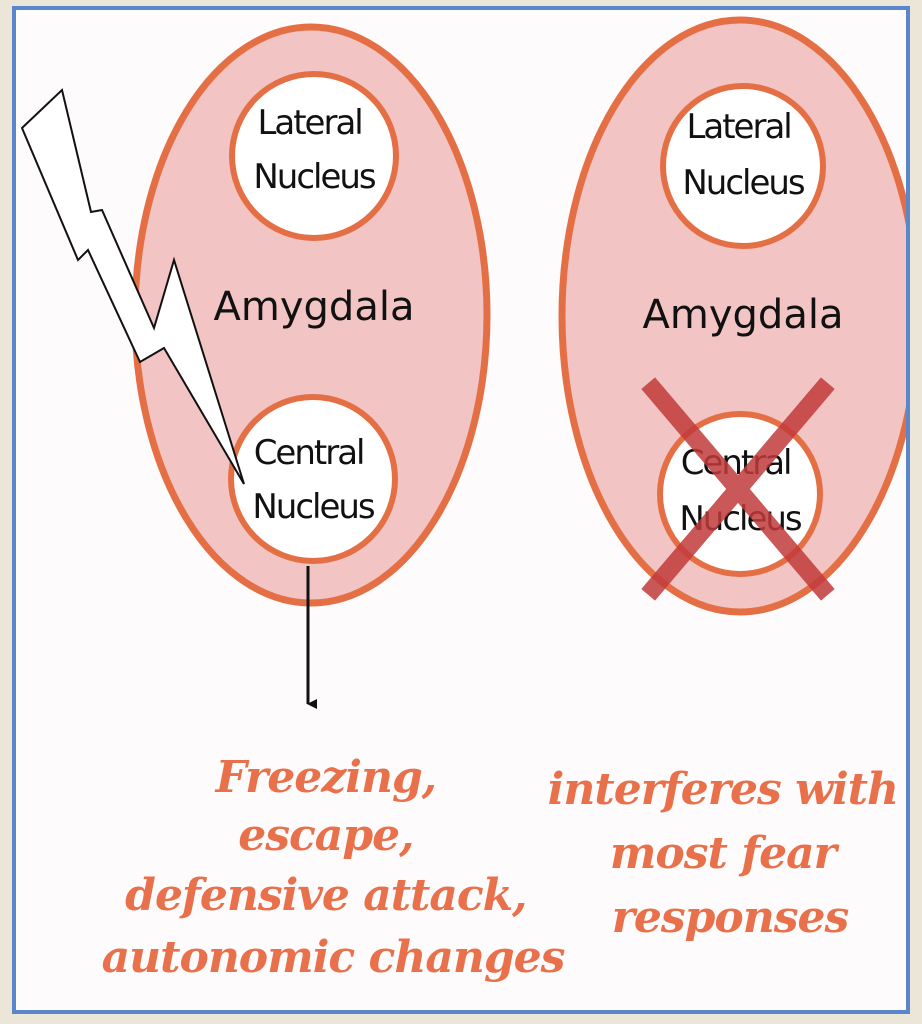 Image resolution: width=922 pixels, height=1024 pixels. Describe the element at coordinates (325, 835) in the screenshot. I see `left-outcome-line2: escape,` at that location.